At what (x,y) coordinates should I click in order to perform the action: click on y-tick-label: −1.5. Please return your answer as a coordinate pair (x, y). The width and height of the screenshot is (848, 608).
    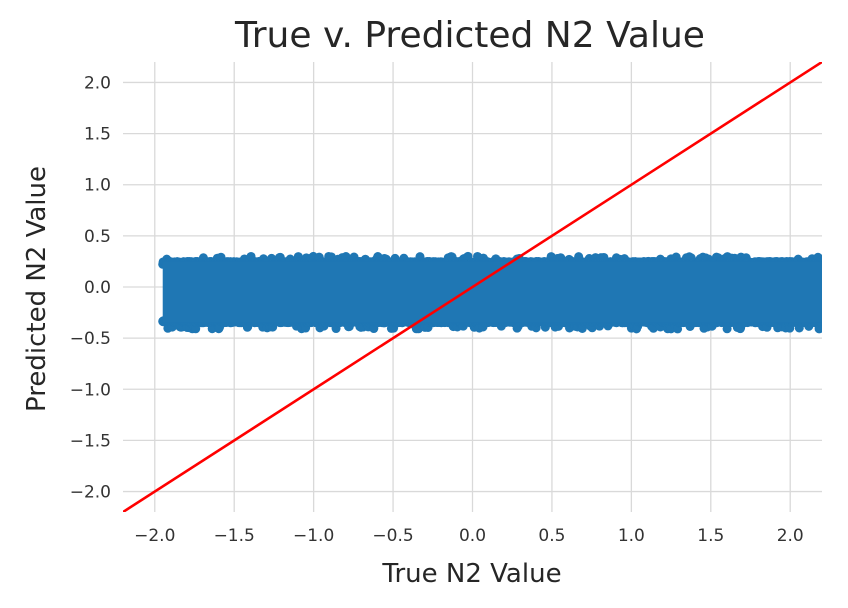
    Looking at the image, I should click on (90, 441).